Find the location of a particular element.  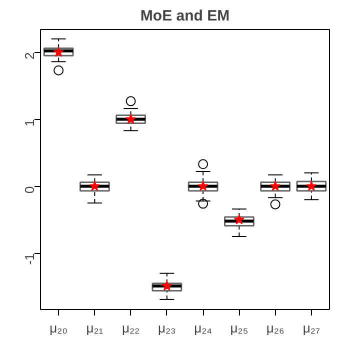

chart-title: MoE and EM is located at coordinates (185, 16).